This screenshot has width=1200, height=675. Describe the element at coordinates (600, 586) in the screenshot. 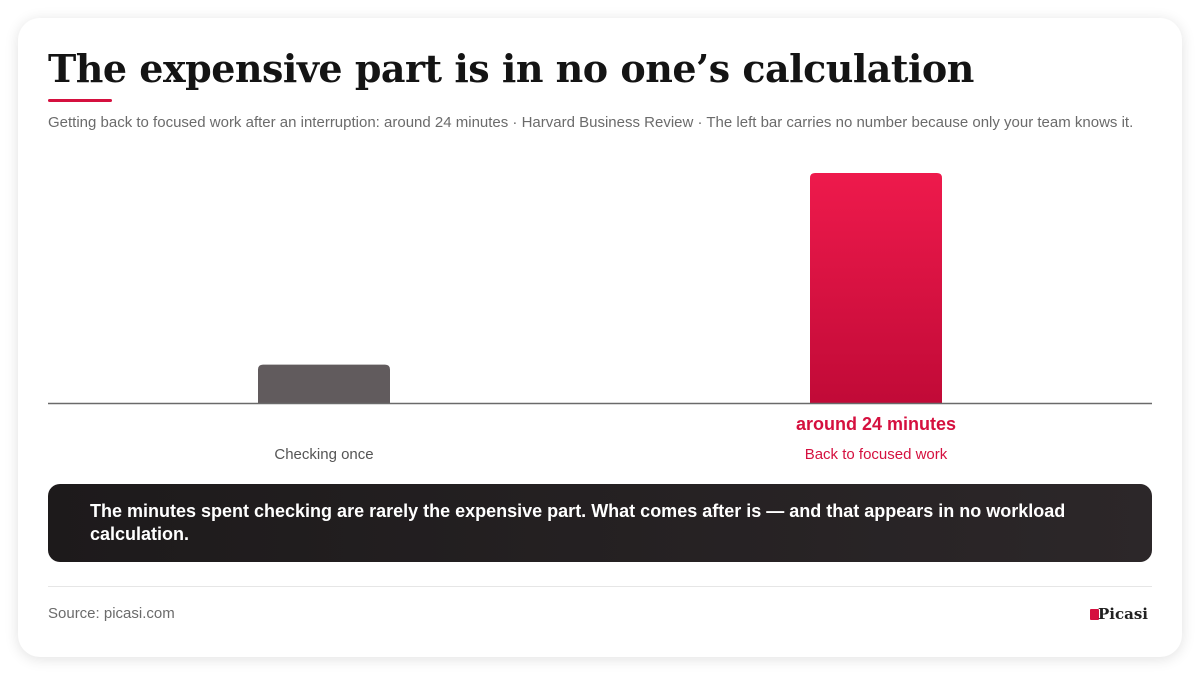

I see `divider` at that location.